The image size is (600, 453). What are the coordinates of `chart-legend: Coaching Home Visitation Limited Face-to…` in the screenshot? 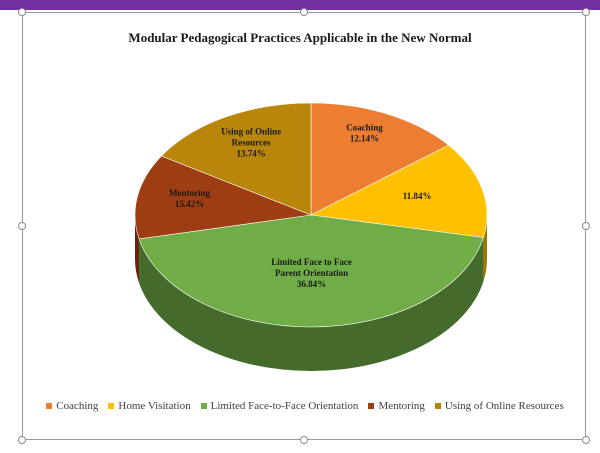 It's located at (305, 406).